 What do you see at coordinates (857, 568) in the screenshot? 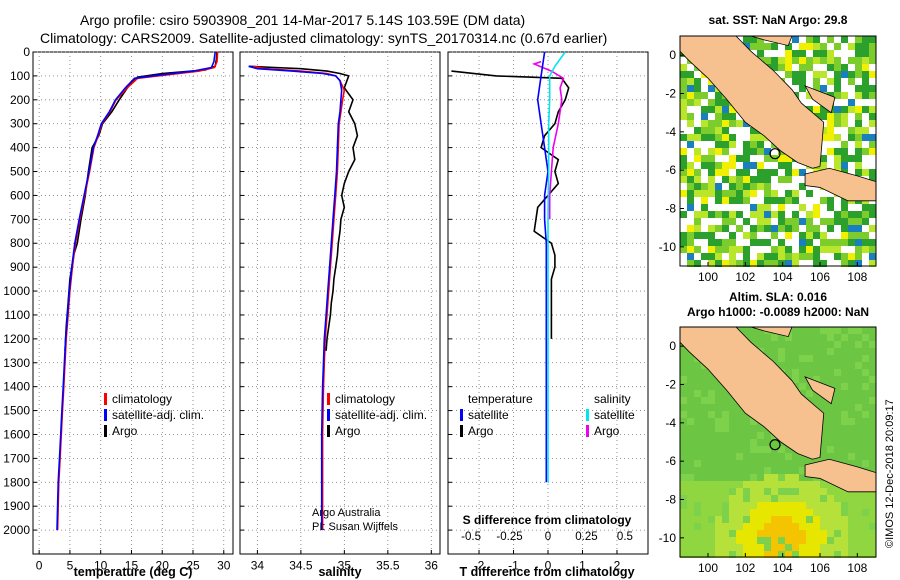
I see `map-x-tick-label: 108` at bounding box center [857, 568].